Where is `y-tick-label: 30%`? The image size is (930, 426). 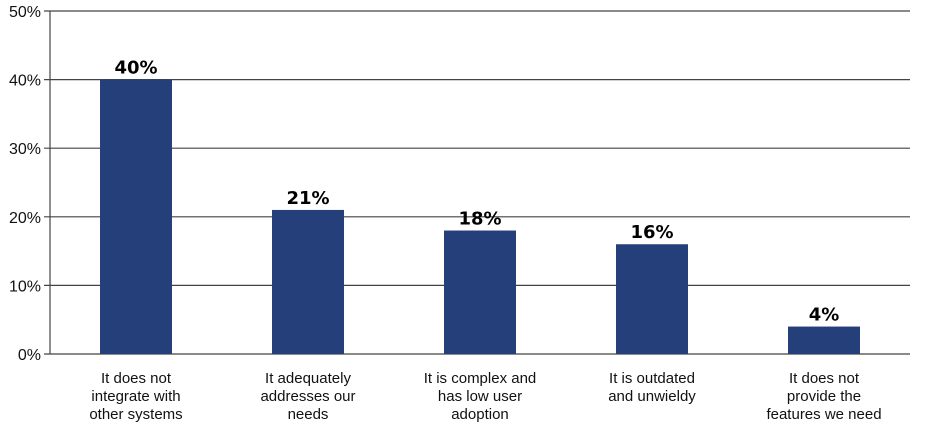 y-tick-label: 30% is located at coordinates (25, 149).